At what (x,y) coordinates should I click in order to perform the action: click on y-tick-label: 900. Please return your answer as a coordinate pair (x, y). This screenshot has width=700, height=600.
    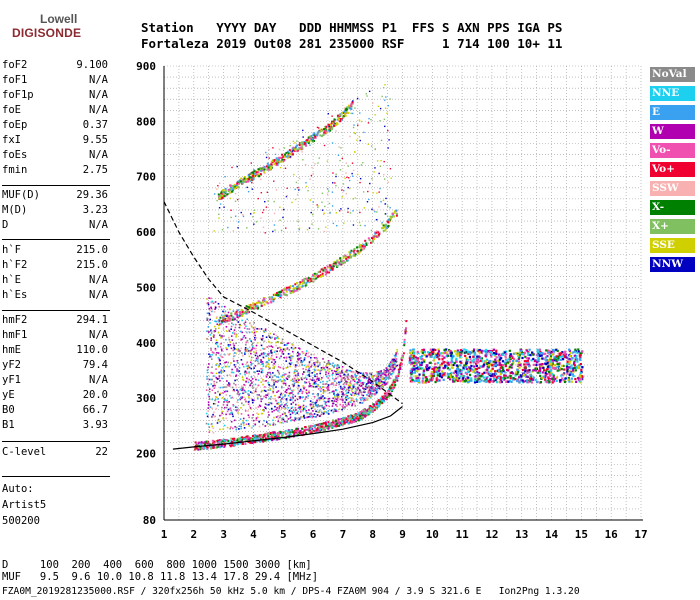
    Looking at the image, I should click on (146, 66).